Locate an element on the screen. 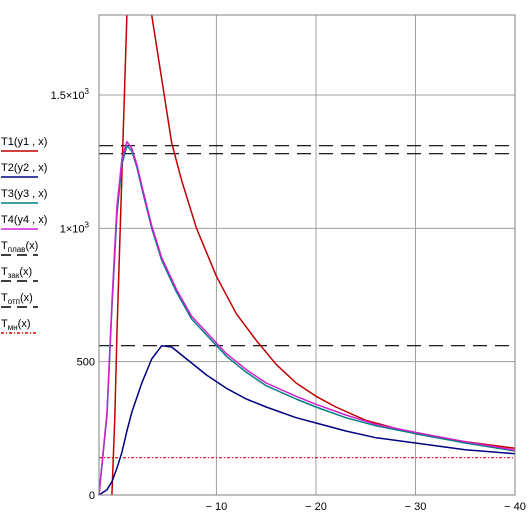 The height and width of the screenshot is (517, 531). legend-entry: Tзак(x) is located at coordinates (19, 274).